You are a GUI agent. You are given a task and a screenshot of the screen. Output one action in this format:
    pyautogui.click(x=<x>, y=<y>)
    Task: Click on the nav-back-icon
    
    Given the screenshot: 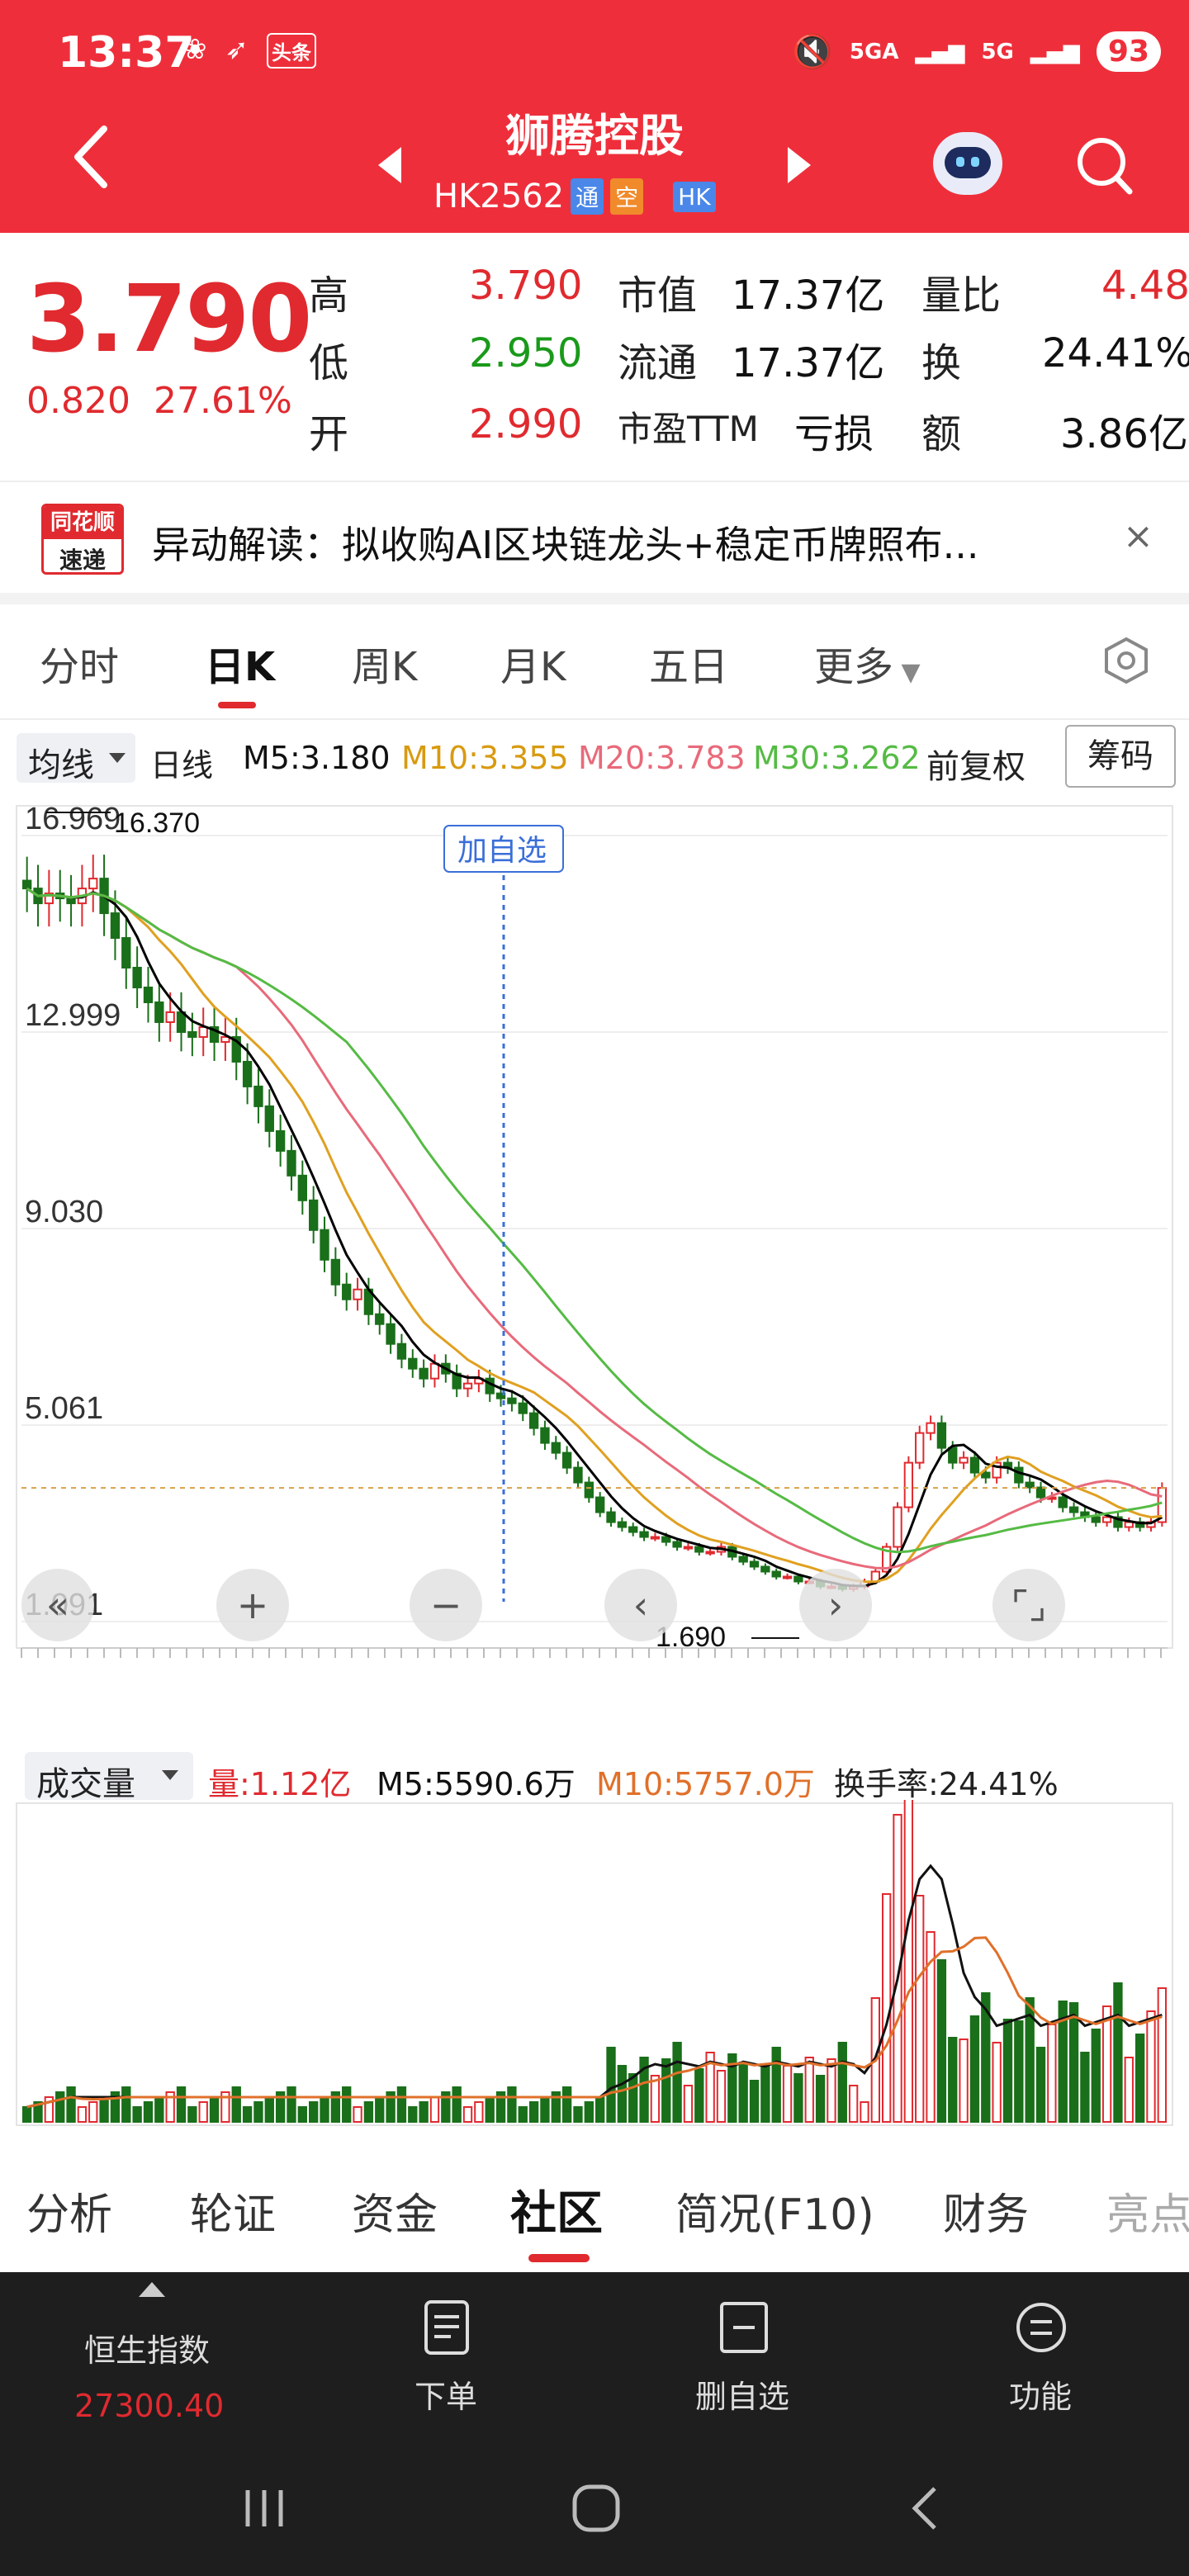 What is the action you would take?
    pyautogui.click(x=924, y=2508)
    